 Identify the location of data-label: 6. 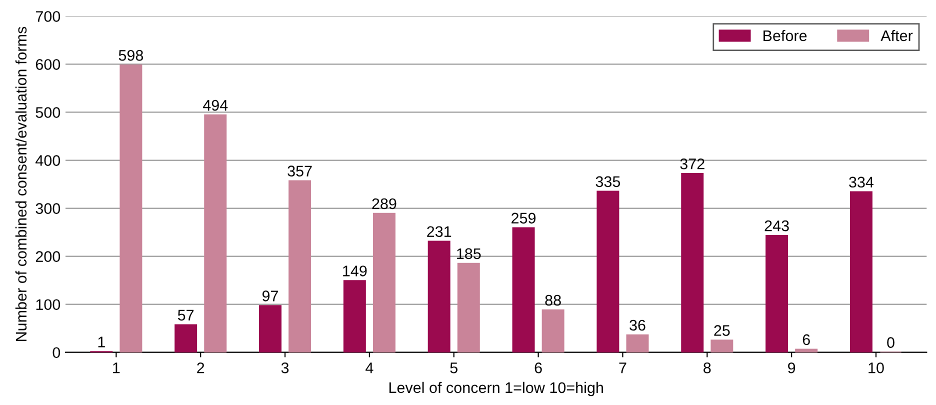
(806, 340).